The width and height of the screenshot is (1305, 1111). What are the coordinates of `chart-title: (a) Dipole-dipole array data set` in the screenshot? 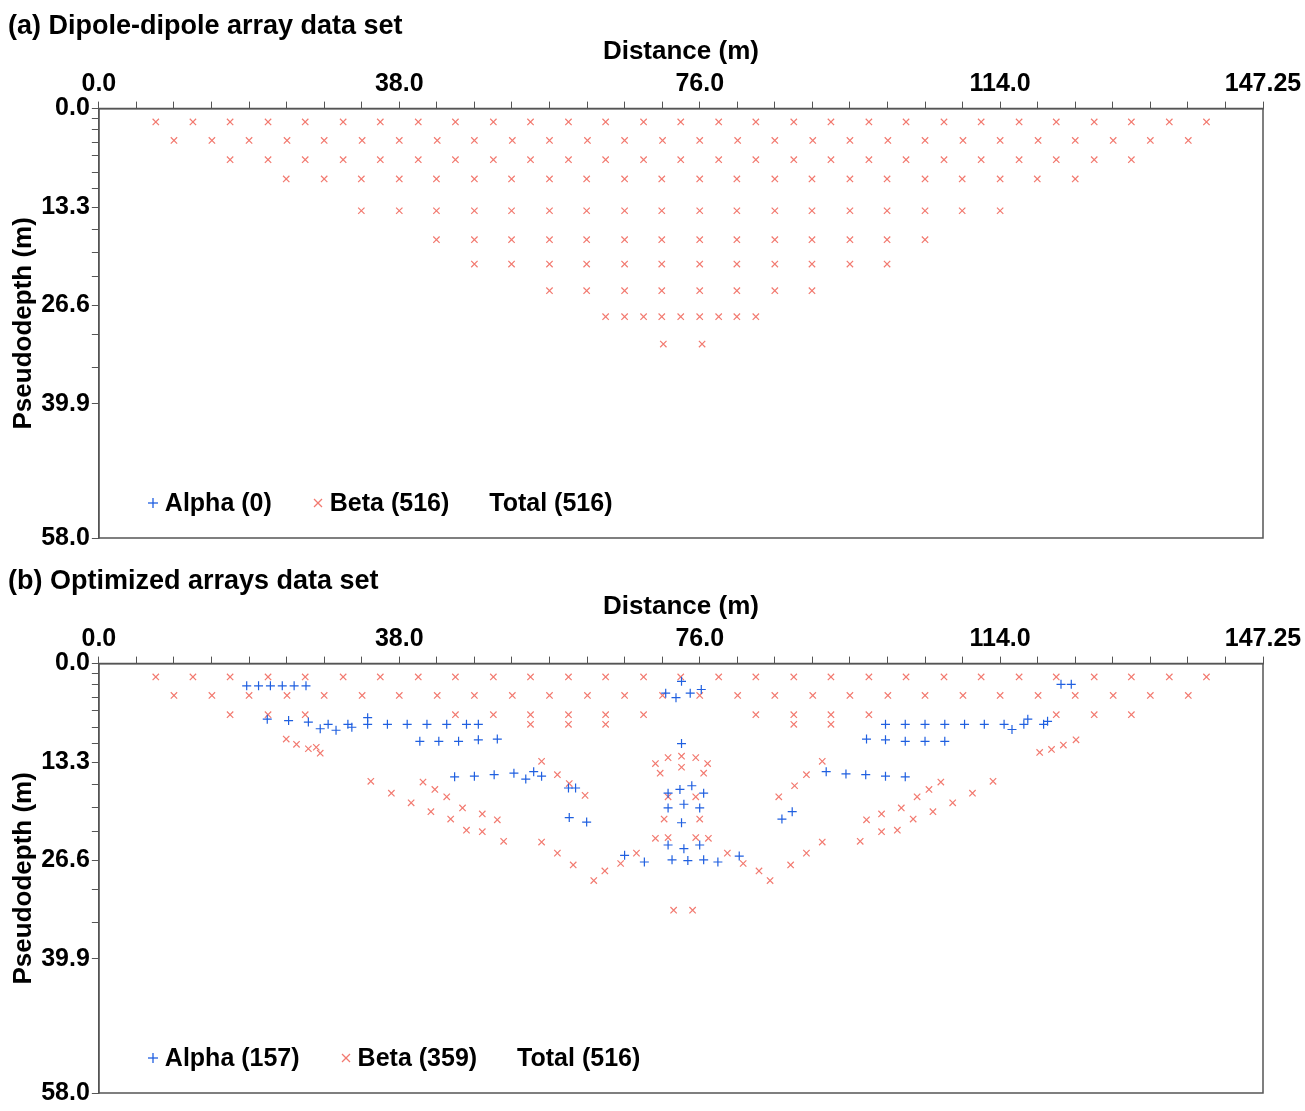 It's located at (205, 24).